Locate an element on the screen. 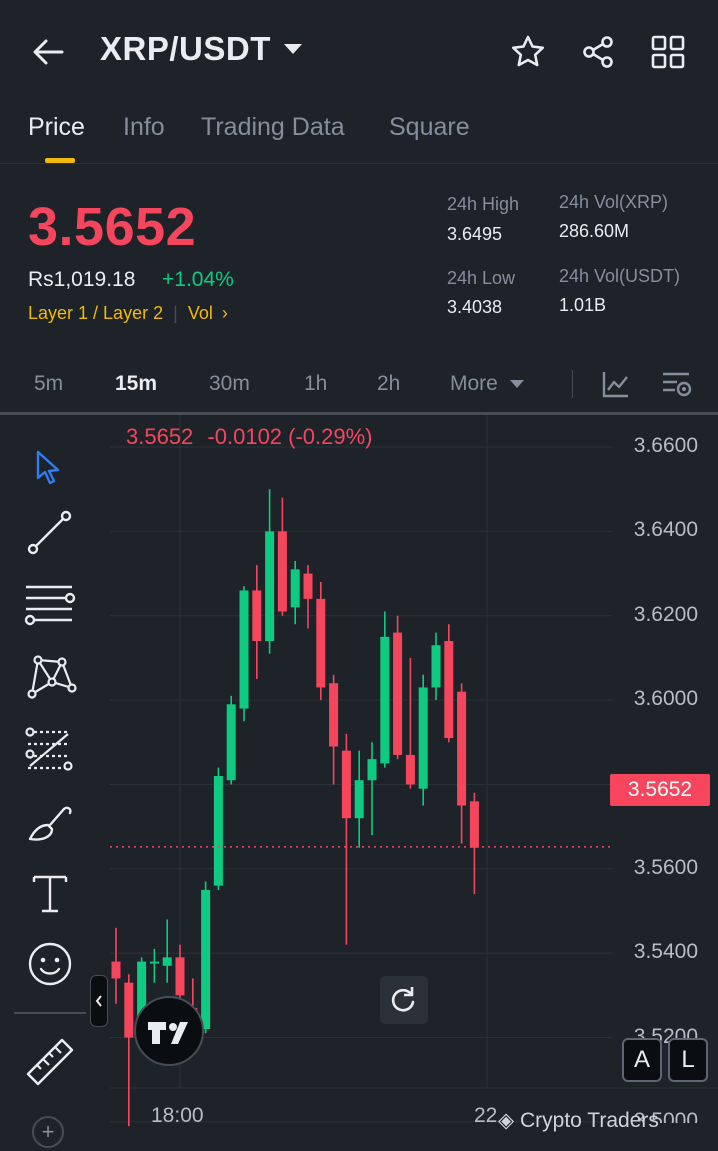 Image resolution: width=718 pixels, height=1151 pixels. tab-price: Price is located at coordinates (56, 127).